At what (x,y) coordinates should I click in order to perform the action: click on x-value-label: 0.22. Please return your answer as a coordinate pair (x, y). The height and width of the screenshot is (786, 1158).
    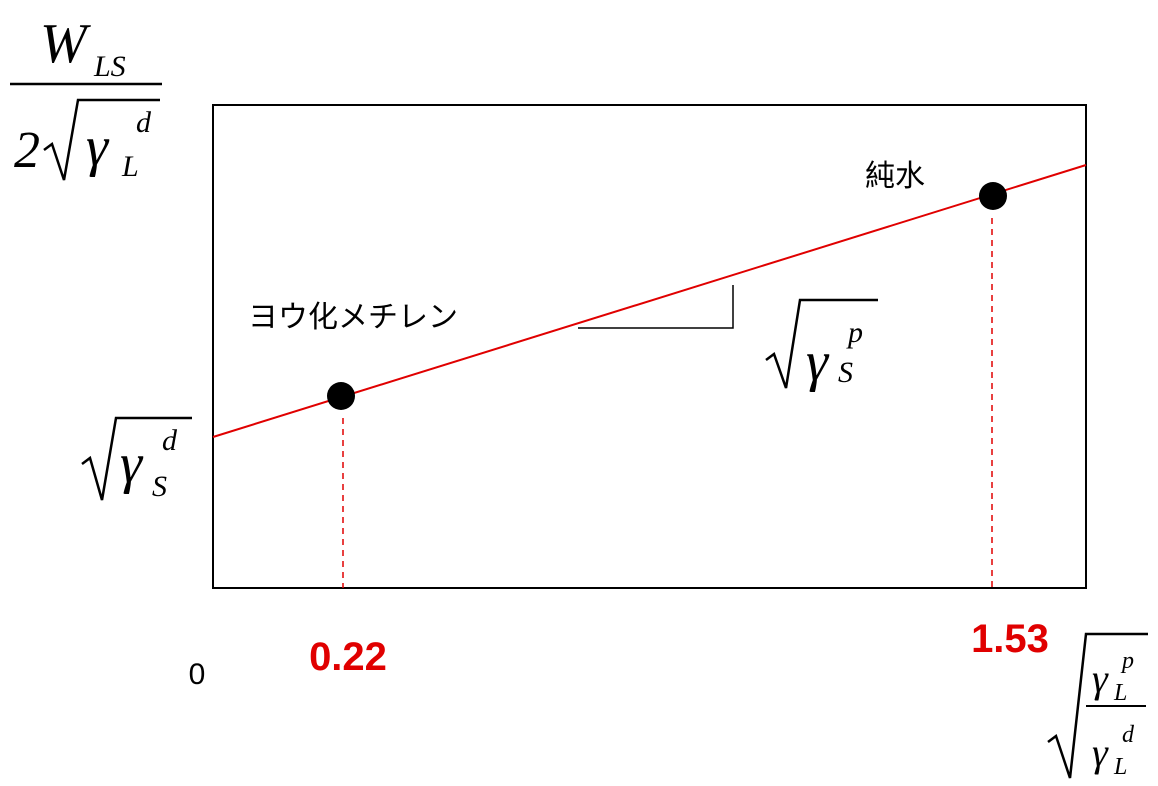
    Looking at the image, I should click on (348, 657).